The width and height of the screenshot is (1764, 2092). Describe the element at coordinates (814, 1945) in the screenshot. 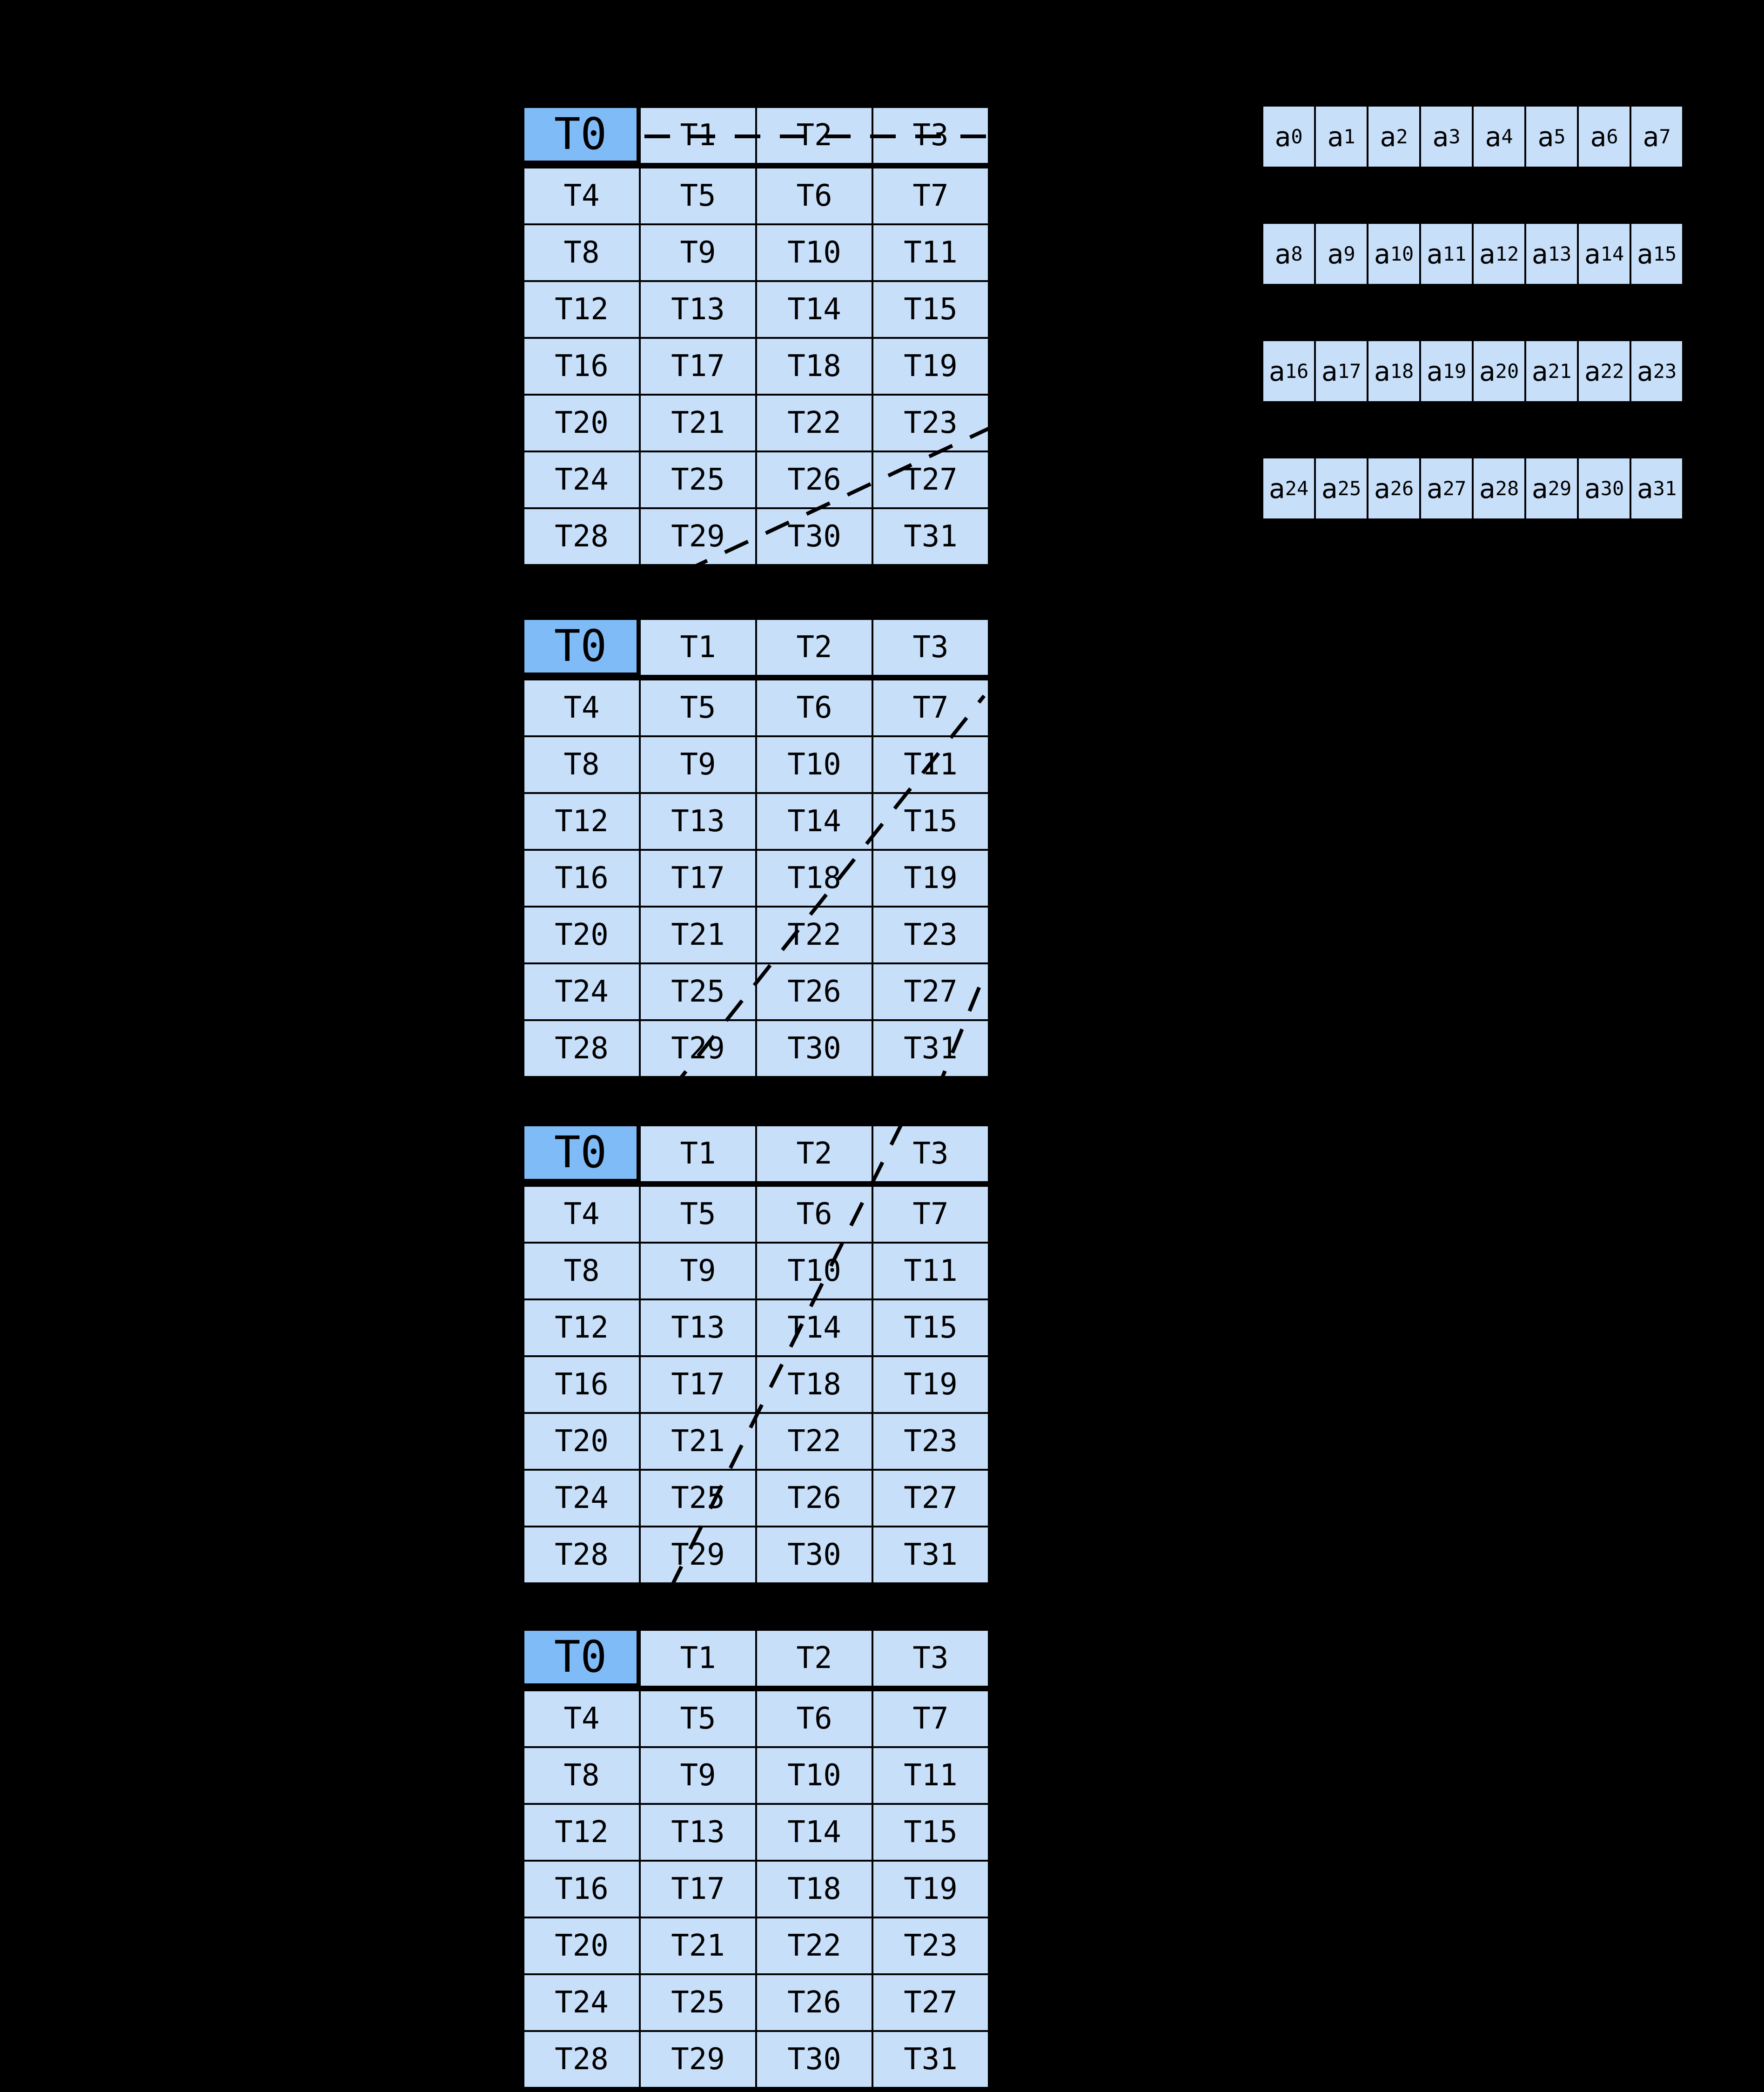

I see `thread-cell: T22` at that location.